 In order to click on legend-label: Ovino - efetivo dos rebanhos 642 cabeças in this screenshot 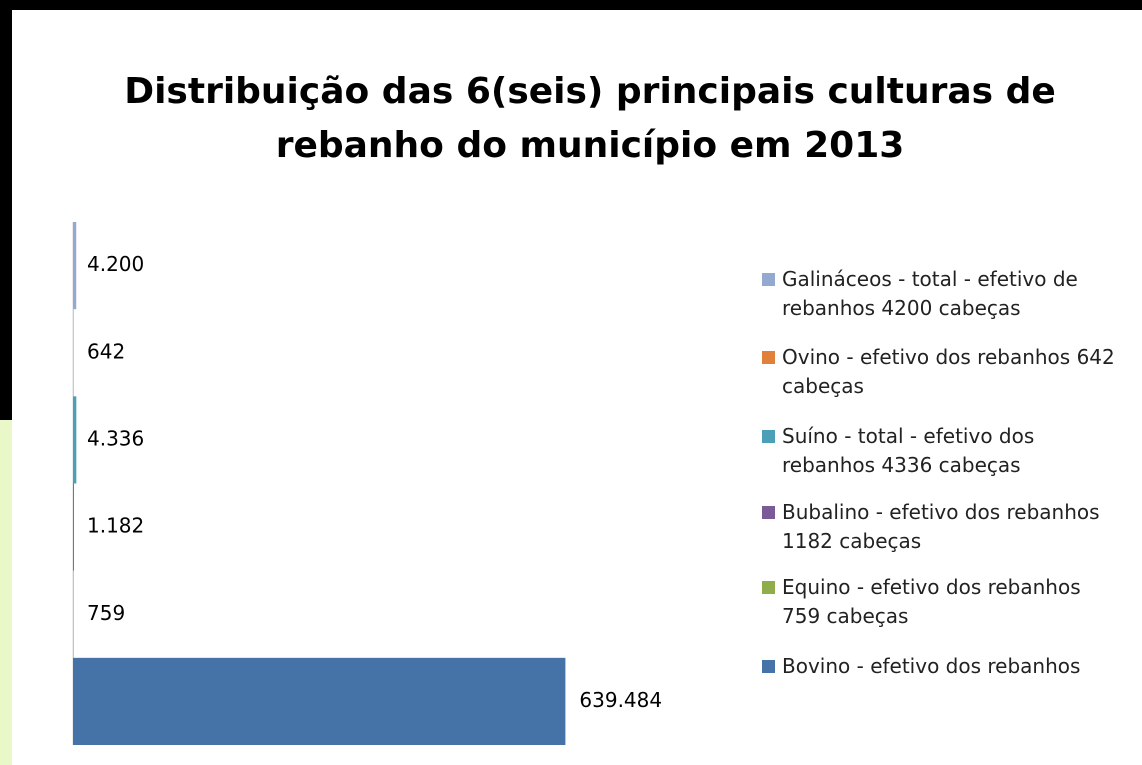, I will do `click(948, 371)`.